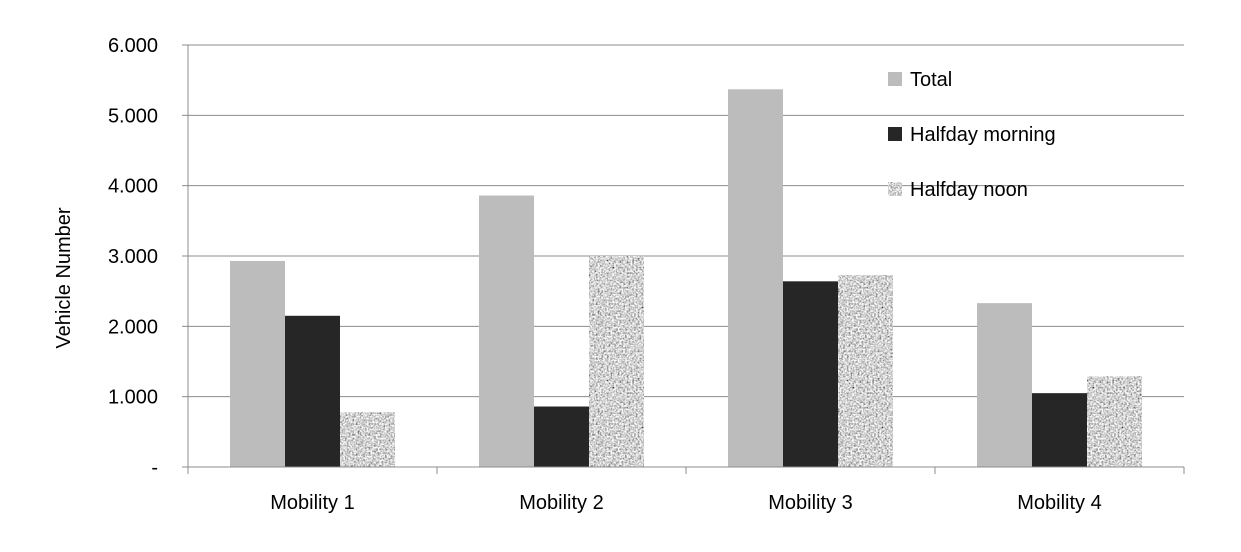 The width and height of the screenshot is (1241, 552). I want to click on legend-label: Halfday noon, so click(969, 190).